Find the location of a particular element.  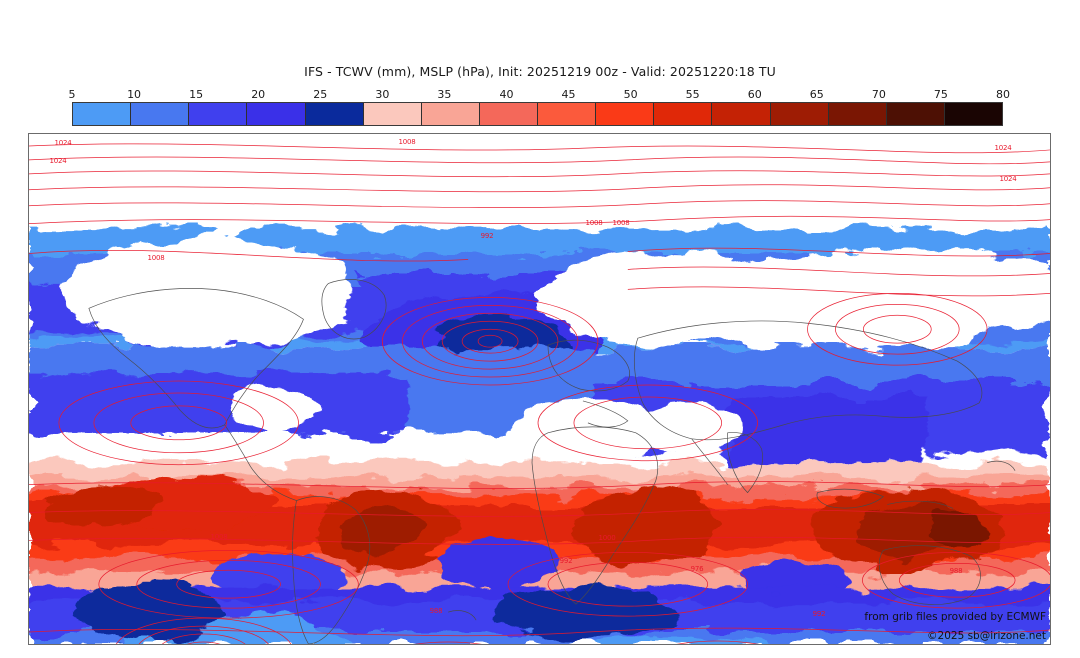

colorbar-tick-label: 65 is located at coordinates (816, 94).